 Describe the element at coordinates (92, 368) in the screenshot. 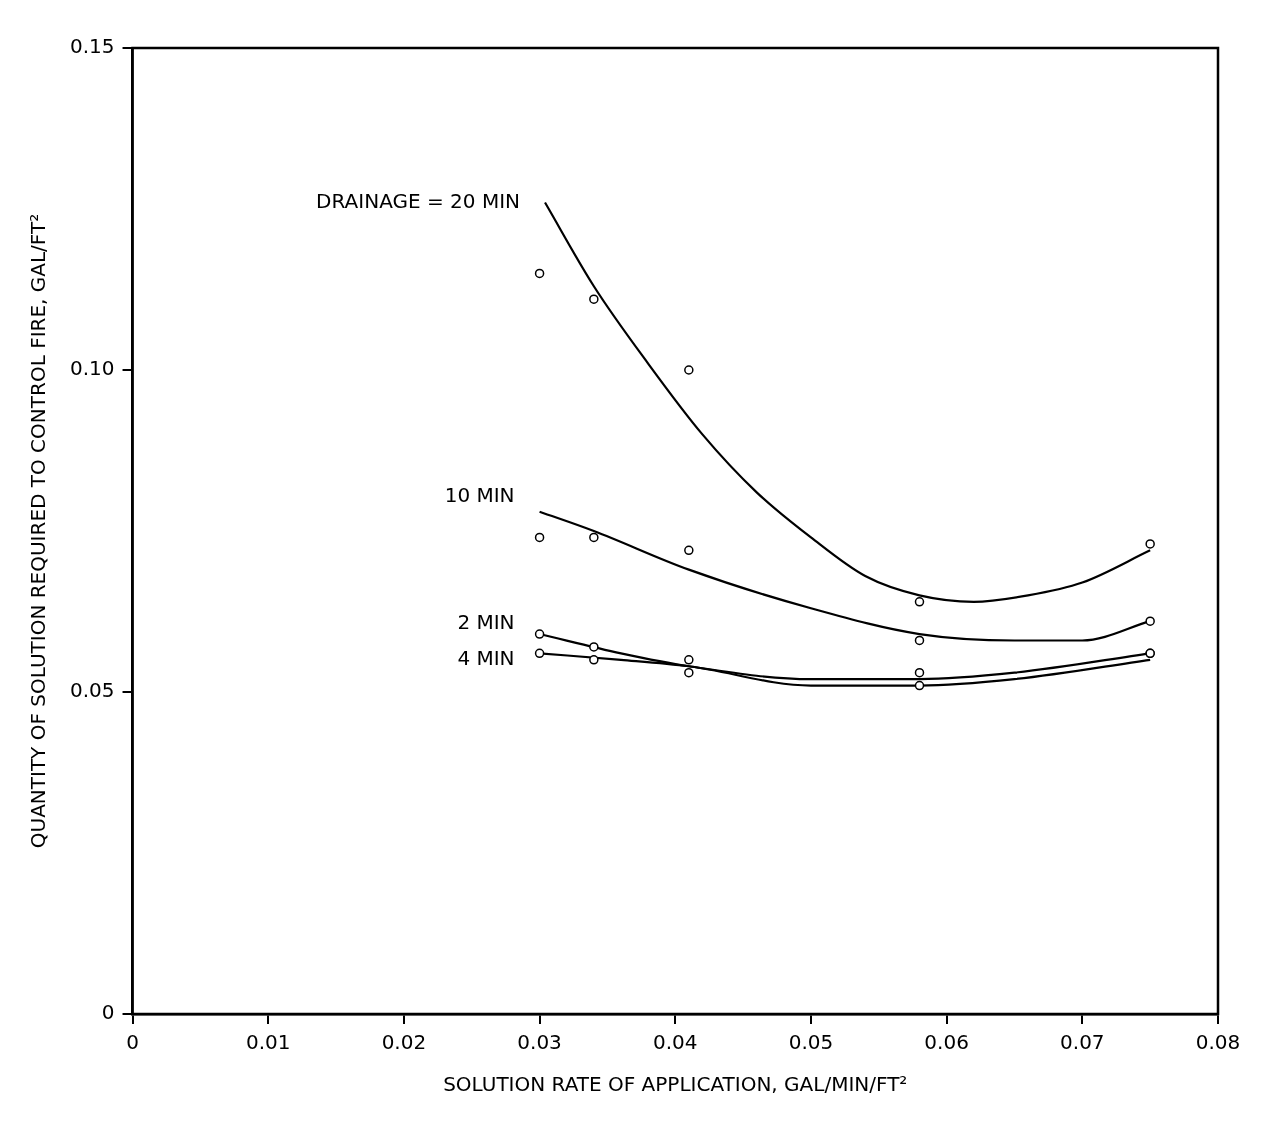

I see `y-tick-label: 0.10` at that location.